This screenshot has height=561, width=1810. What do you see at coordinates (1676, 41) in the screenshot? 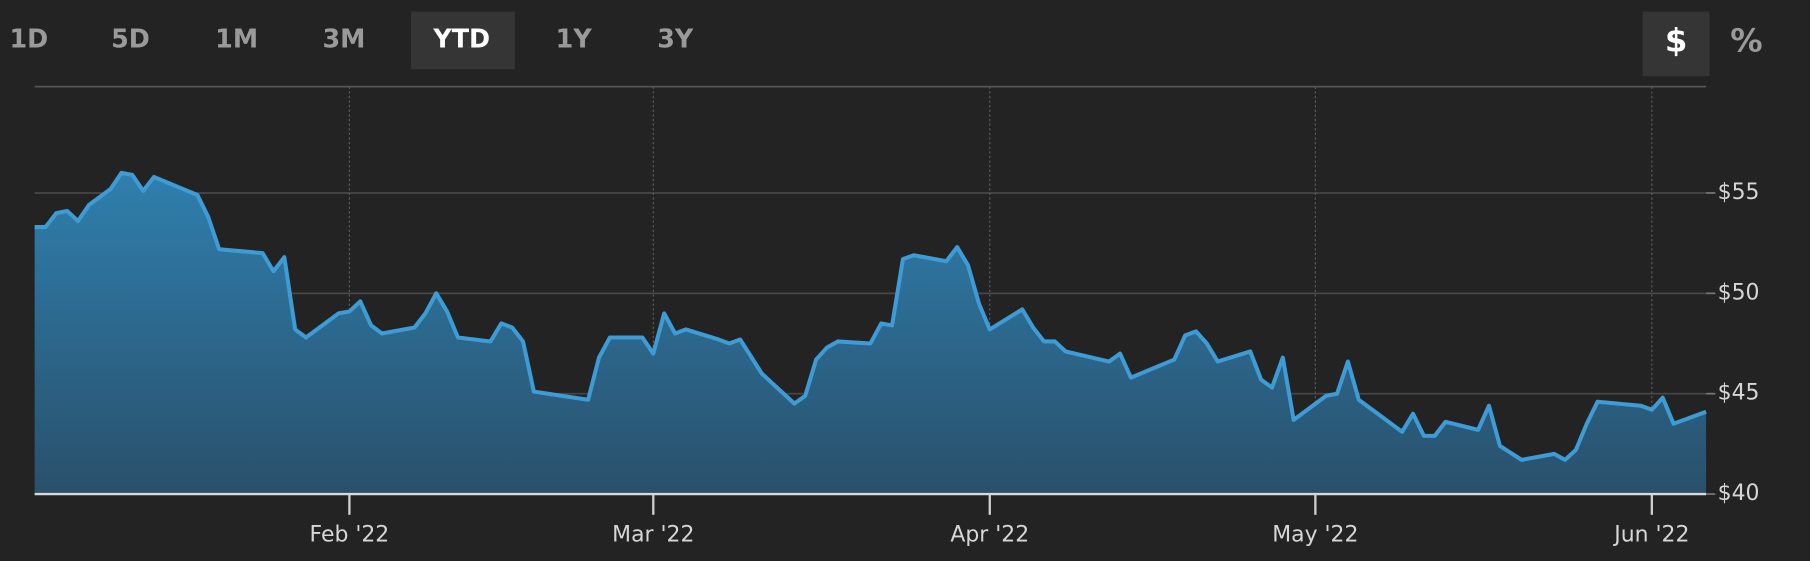
I see `unit-button: $` at bounding box center [1676, 41].